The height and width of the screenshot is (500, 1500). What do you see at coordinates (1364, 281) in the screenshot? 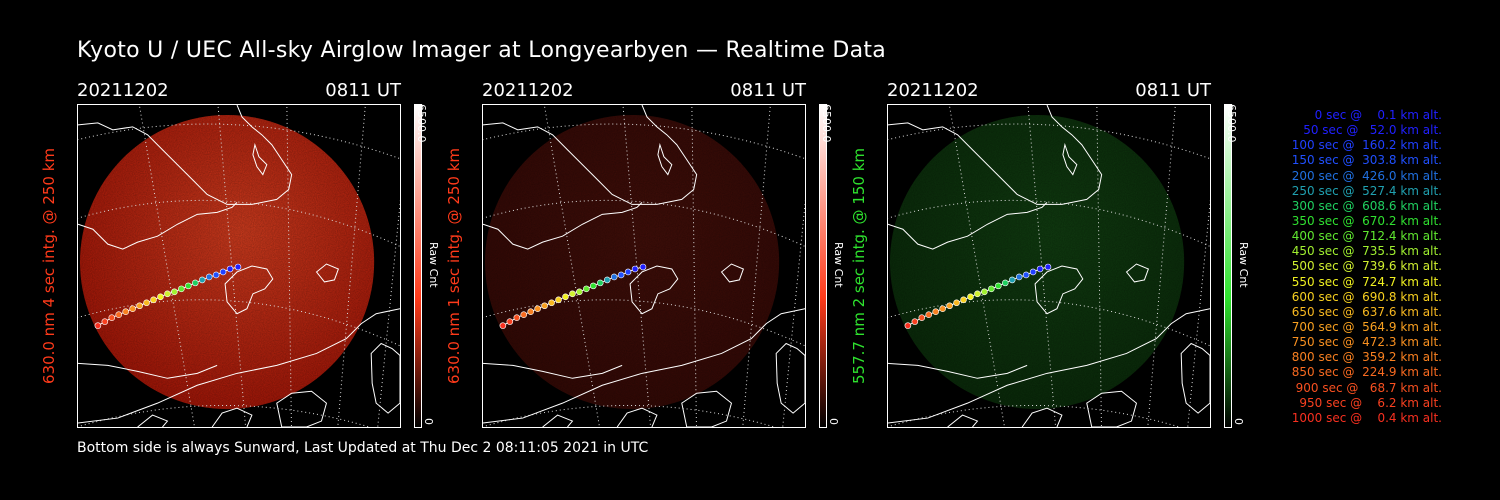
I see `legend-entry: 550 sec @ 724.7 km alt.` at bounding box center [1364, 281].